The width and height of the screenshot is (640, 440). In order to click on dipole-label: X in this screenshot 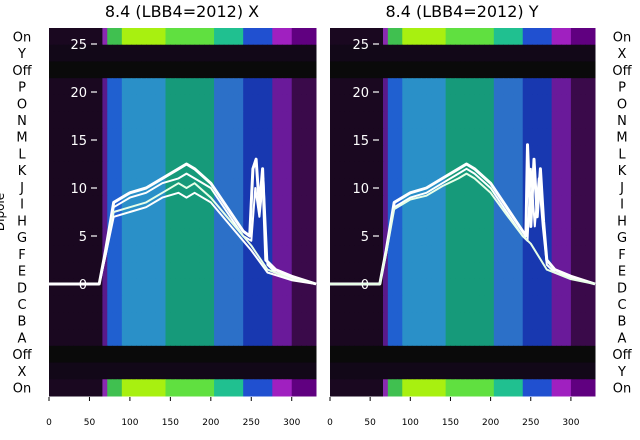, I will do `click(622, 54)`.